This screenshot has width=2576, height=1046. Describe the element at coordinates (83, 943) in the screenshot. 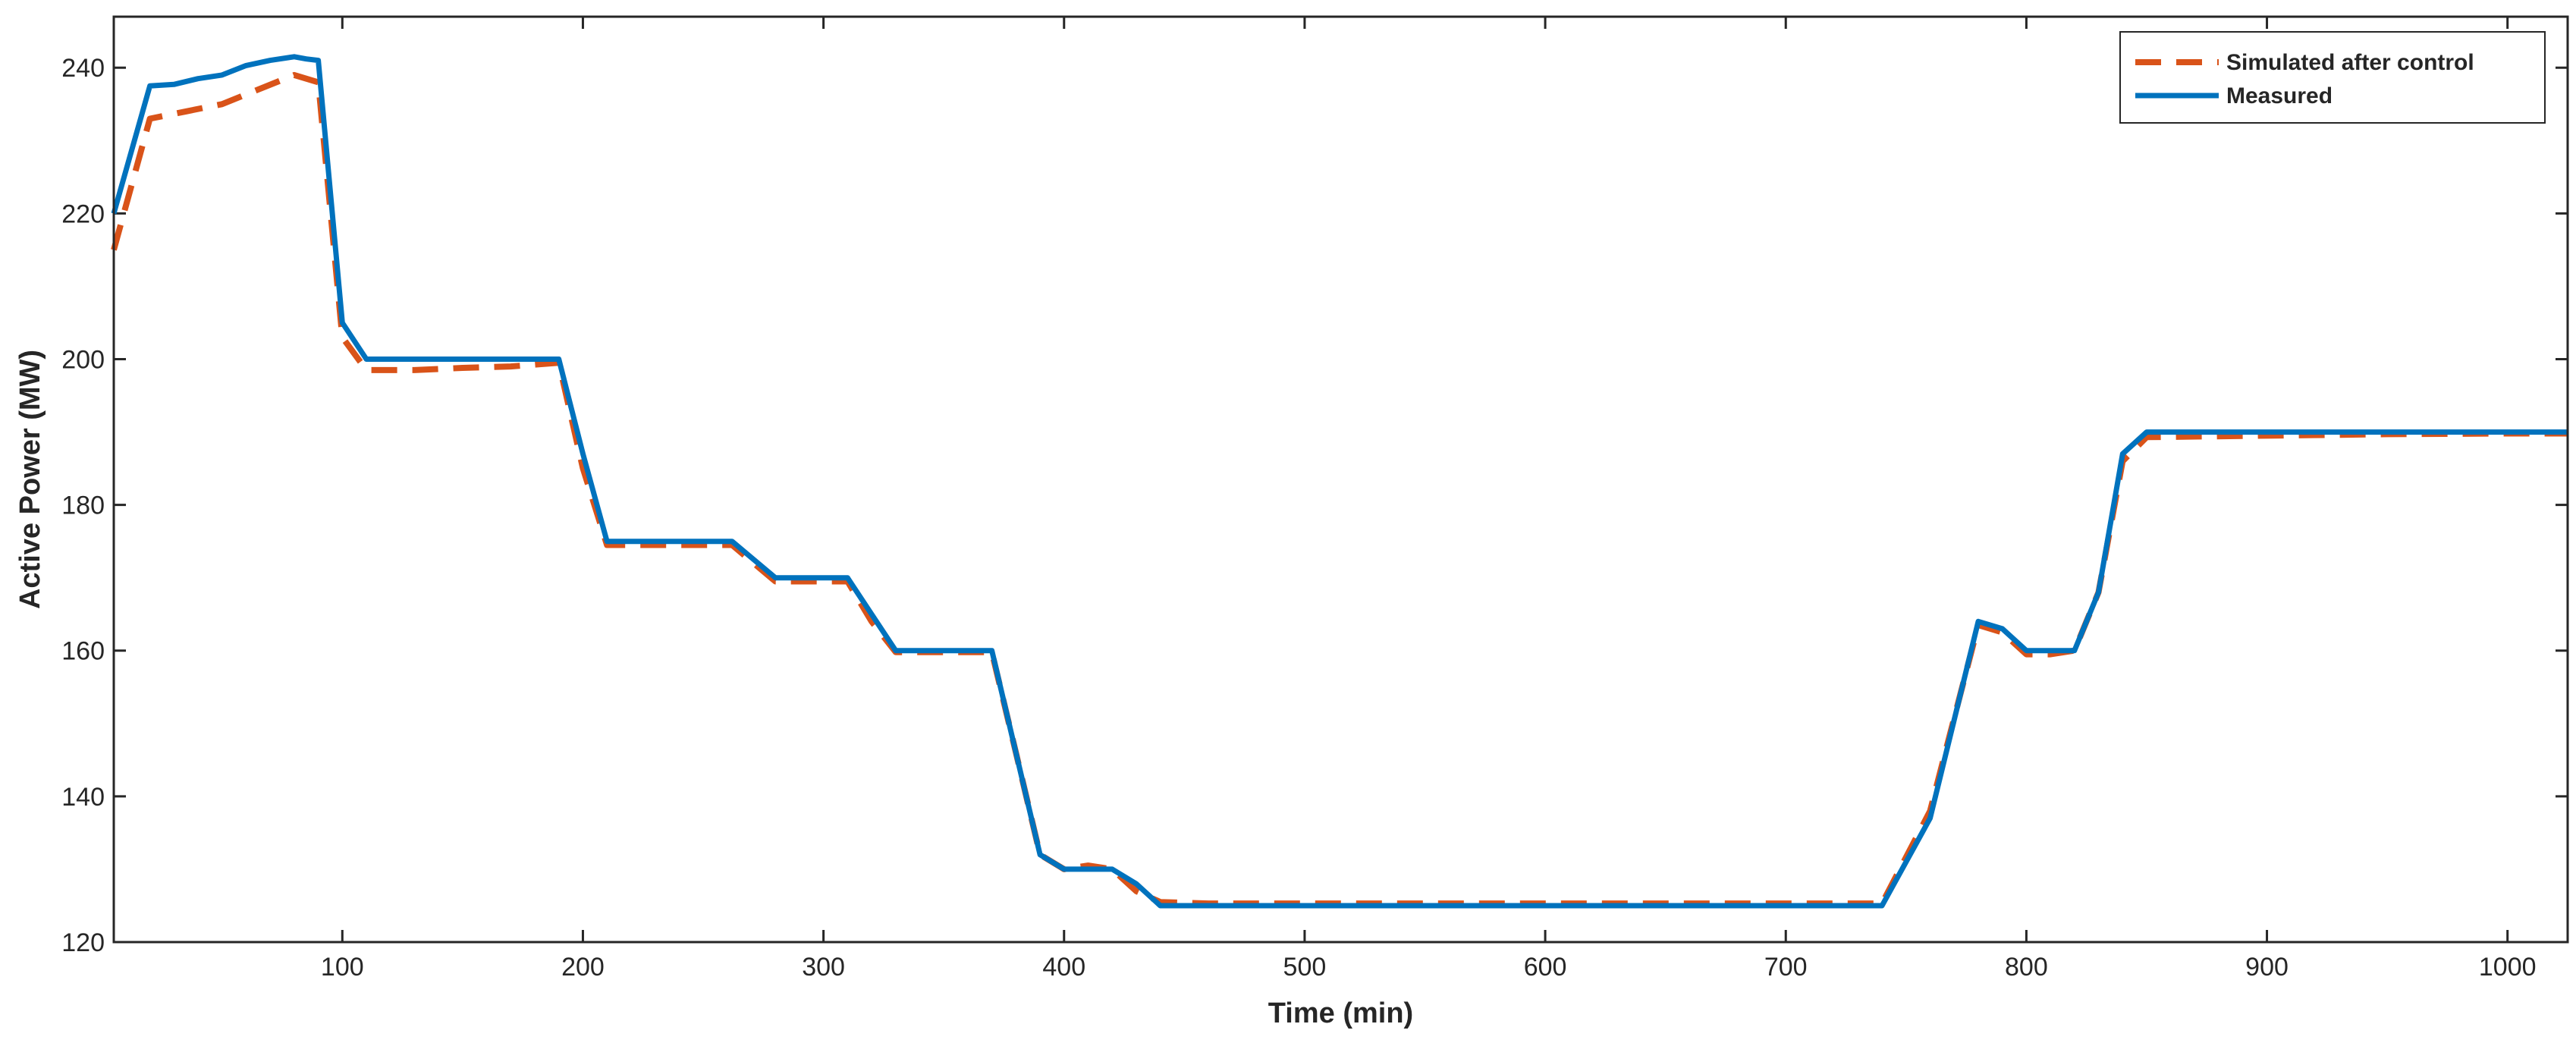

I see `y-tick-label: 120` at that location.